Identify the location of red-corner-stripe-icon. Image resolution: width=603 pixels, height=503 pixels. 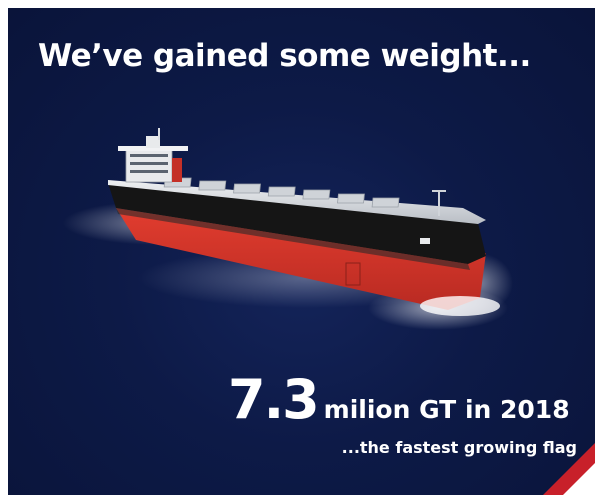
(569, 469).